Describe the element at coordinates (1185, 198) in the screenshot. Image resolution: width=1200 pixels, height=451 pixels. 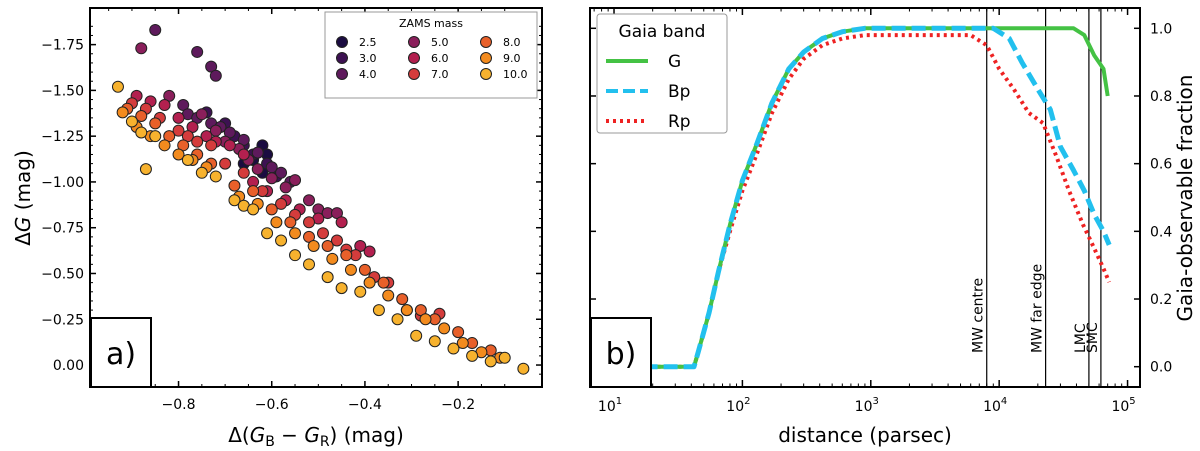
I see `panel-b-ylabel: Gaia-observable fraction` at that location.